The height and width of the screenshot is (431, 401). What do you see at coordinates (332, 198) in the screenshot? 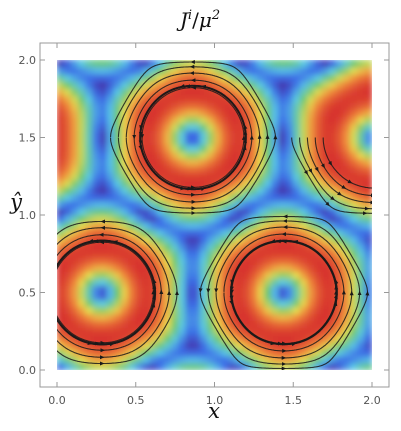
I see `streamline-arrow` at bounding box center [332, 198].